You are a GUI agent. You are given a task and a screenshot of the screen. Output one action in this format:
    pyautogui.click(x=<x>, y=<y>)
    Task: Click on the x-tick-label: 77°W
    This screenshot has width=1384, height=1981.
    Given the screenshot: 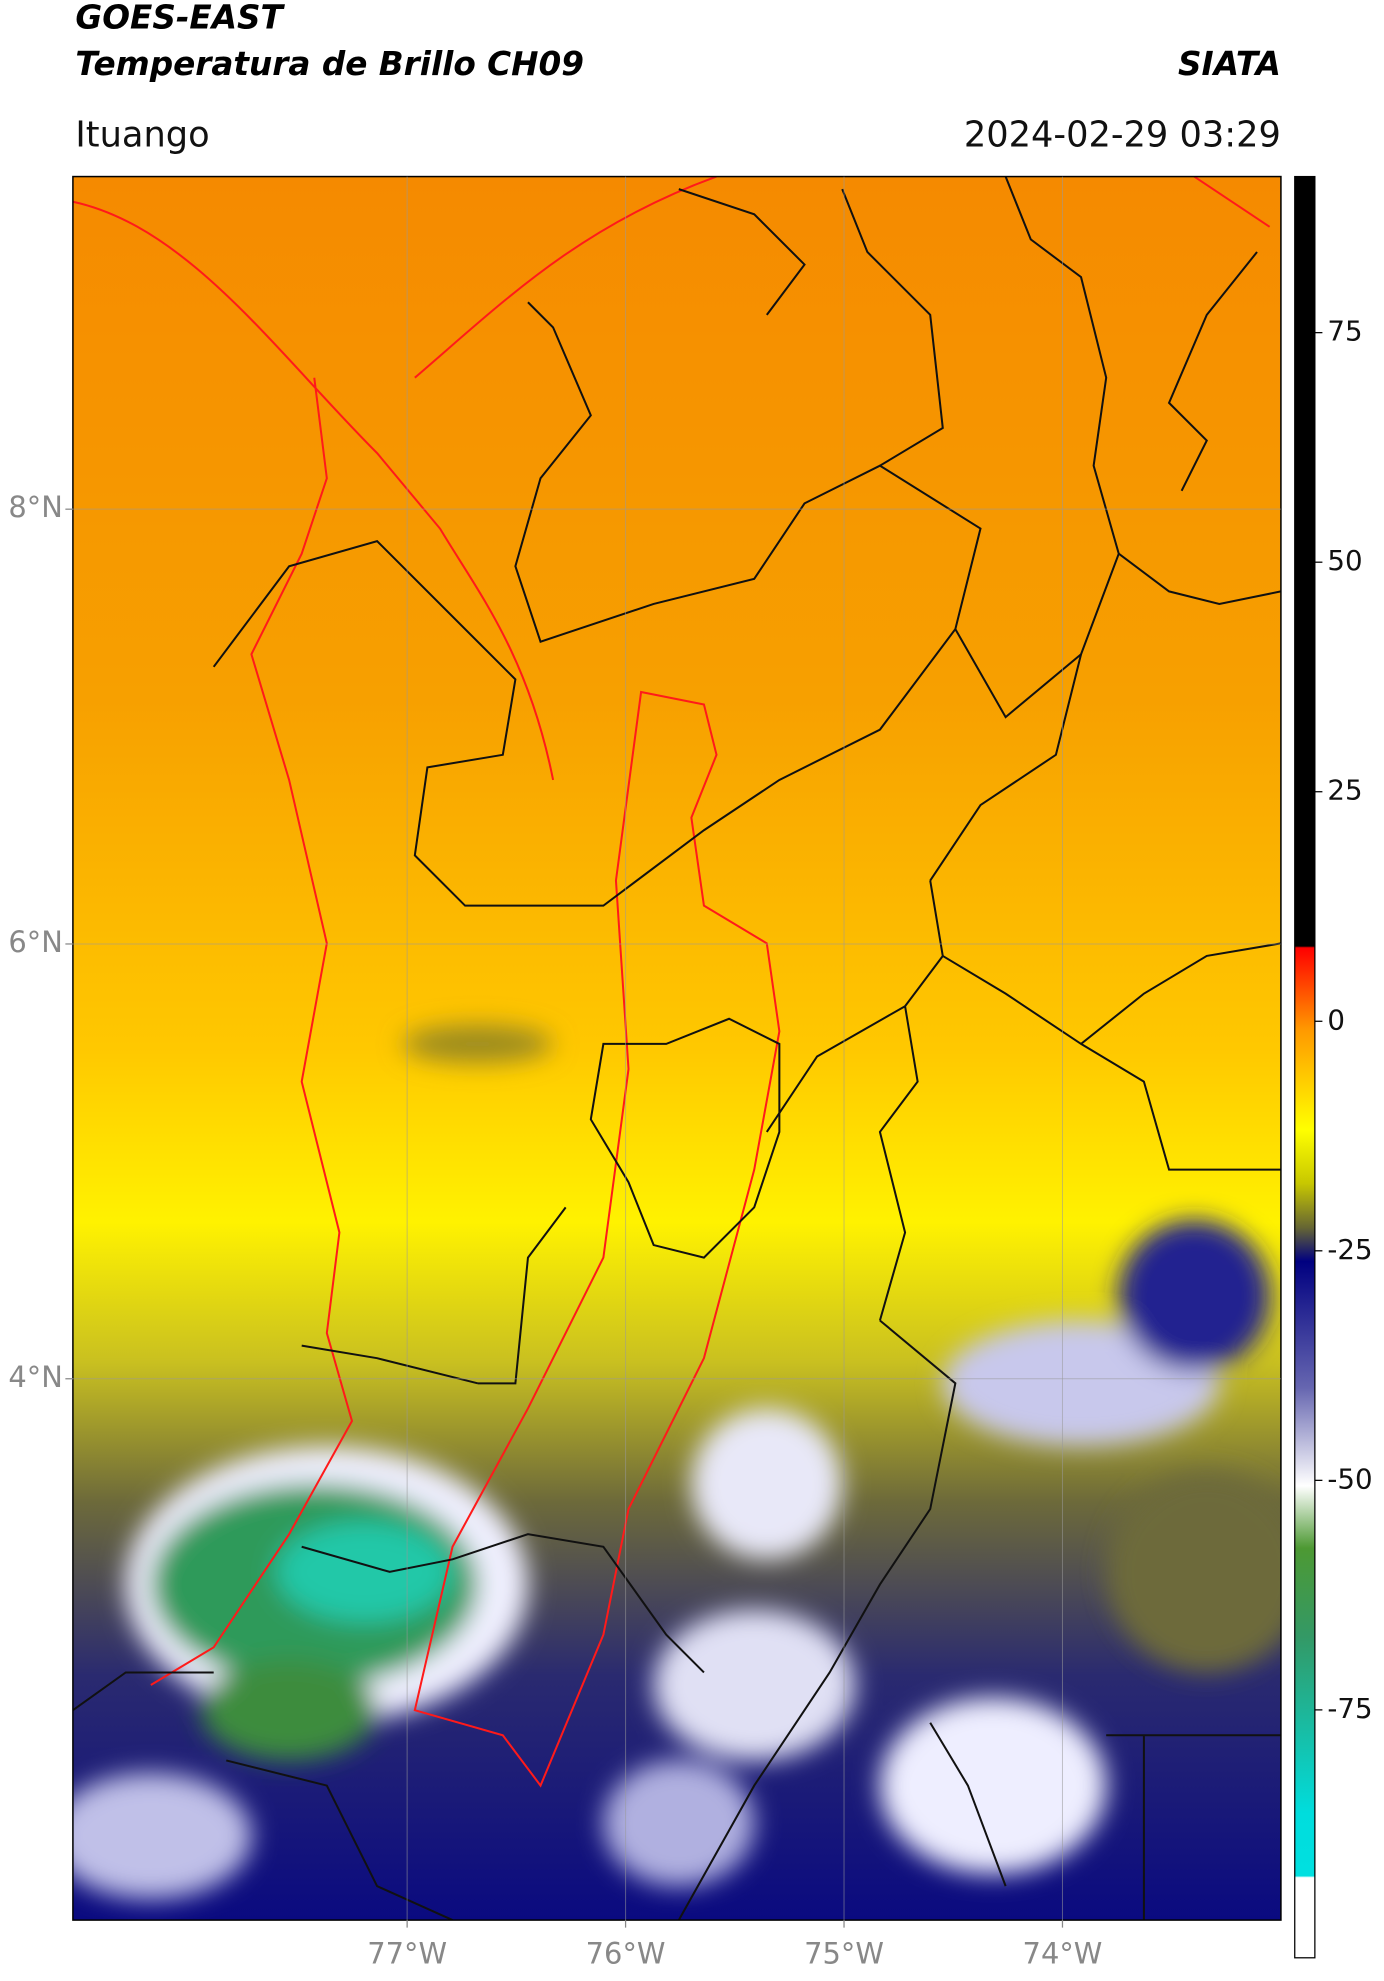 What is the action you would take?
    pyautogui.click(x=407, y=1953)
    